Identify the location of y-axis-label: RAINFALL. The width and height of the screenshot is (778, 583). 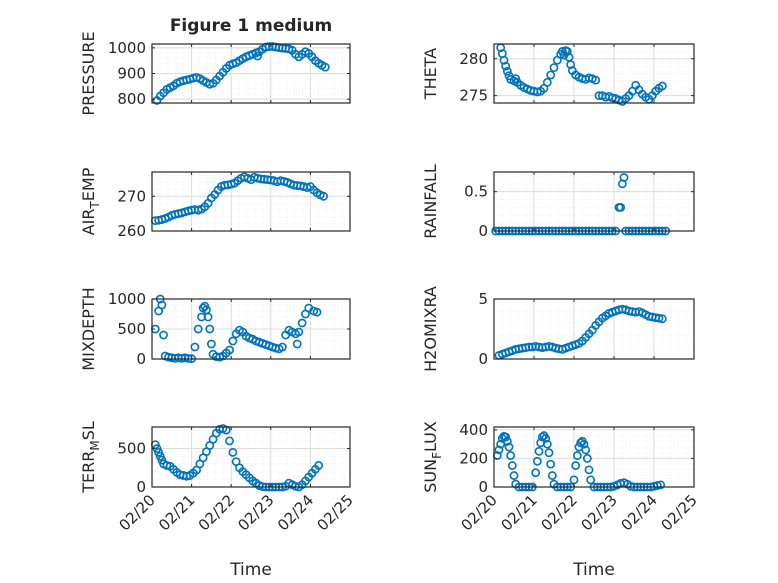
(430, 201).